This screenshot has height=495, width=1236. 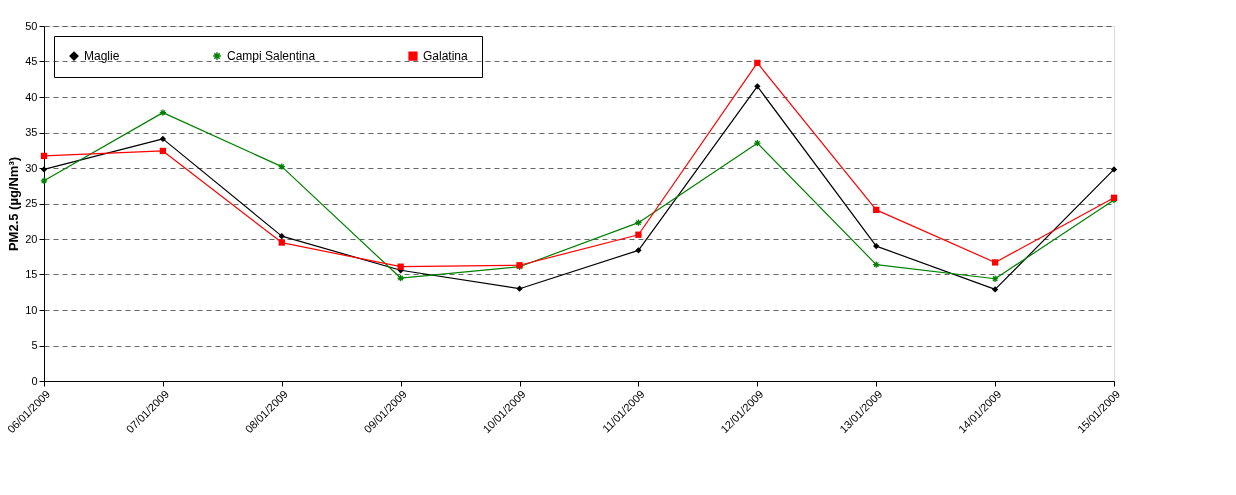 I want to click on legend-label: Campi Salentina, so click(x=271, y=56).